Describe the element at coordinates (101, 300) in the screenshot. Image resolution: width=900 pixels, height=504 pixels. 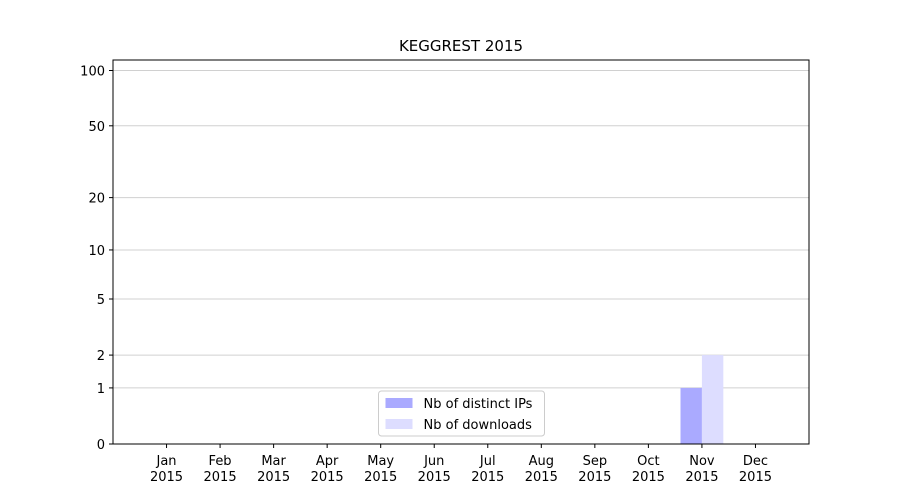
I see `y-tick-label: 5` at that location.